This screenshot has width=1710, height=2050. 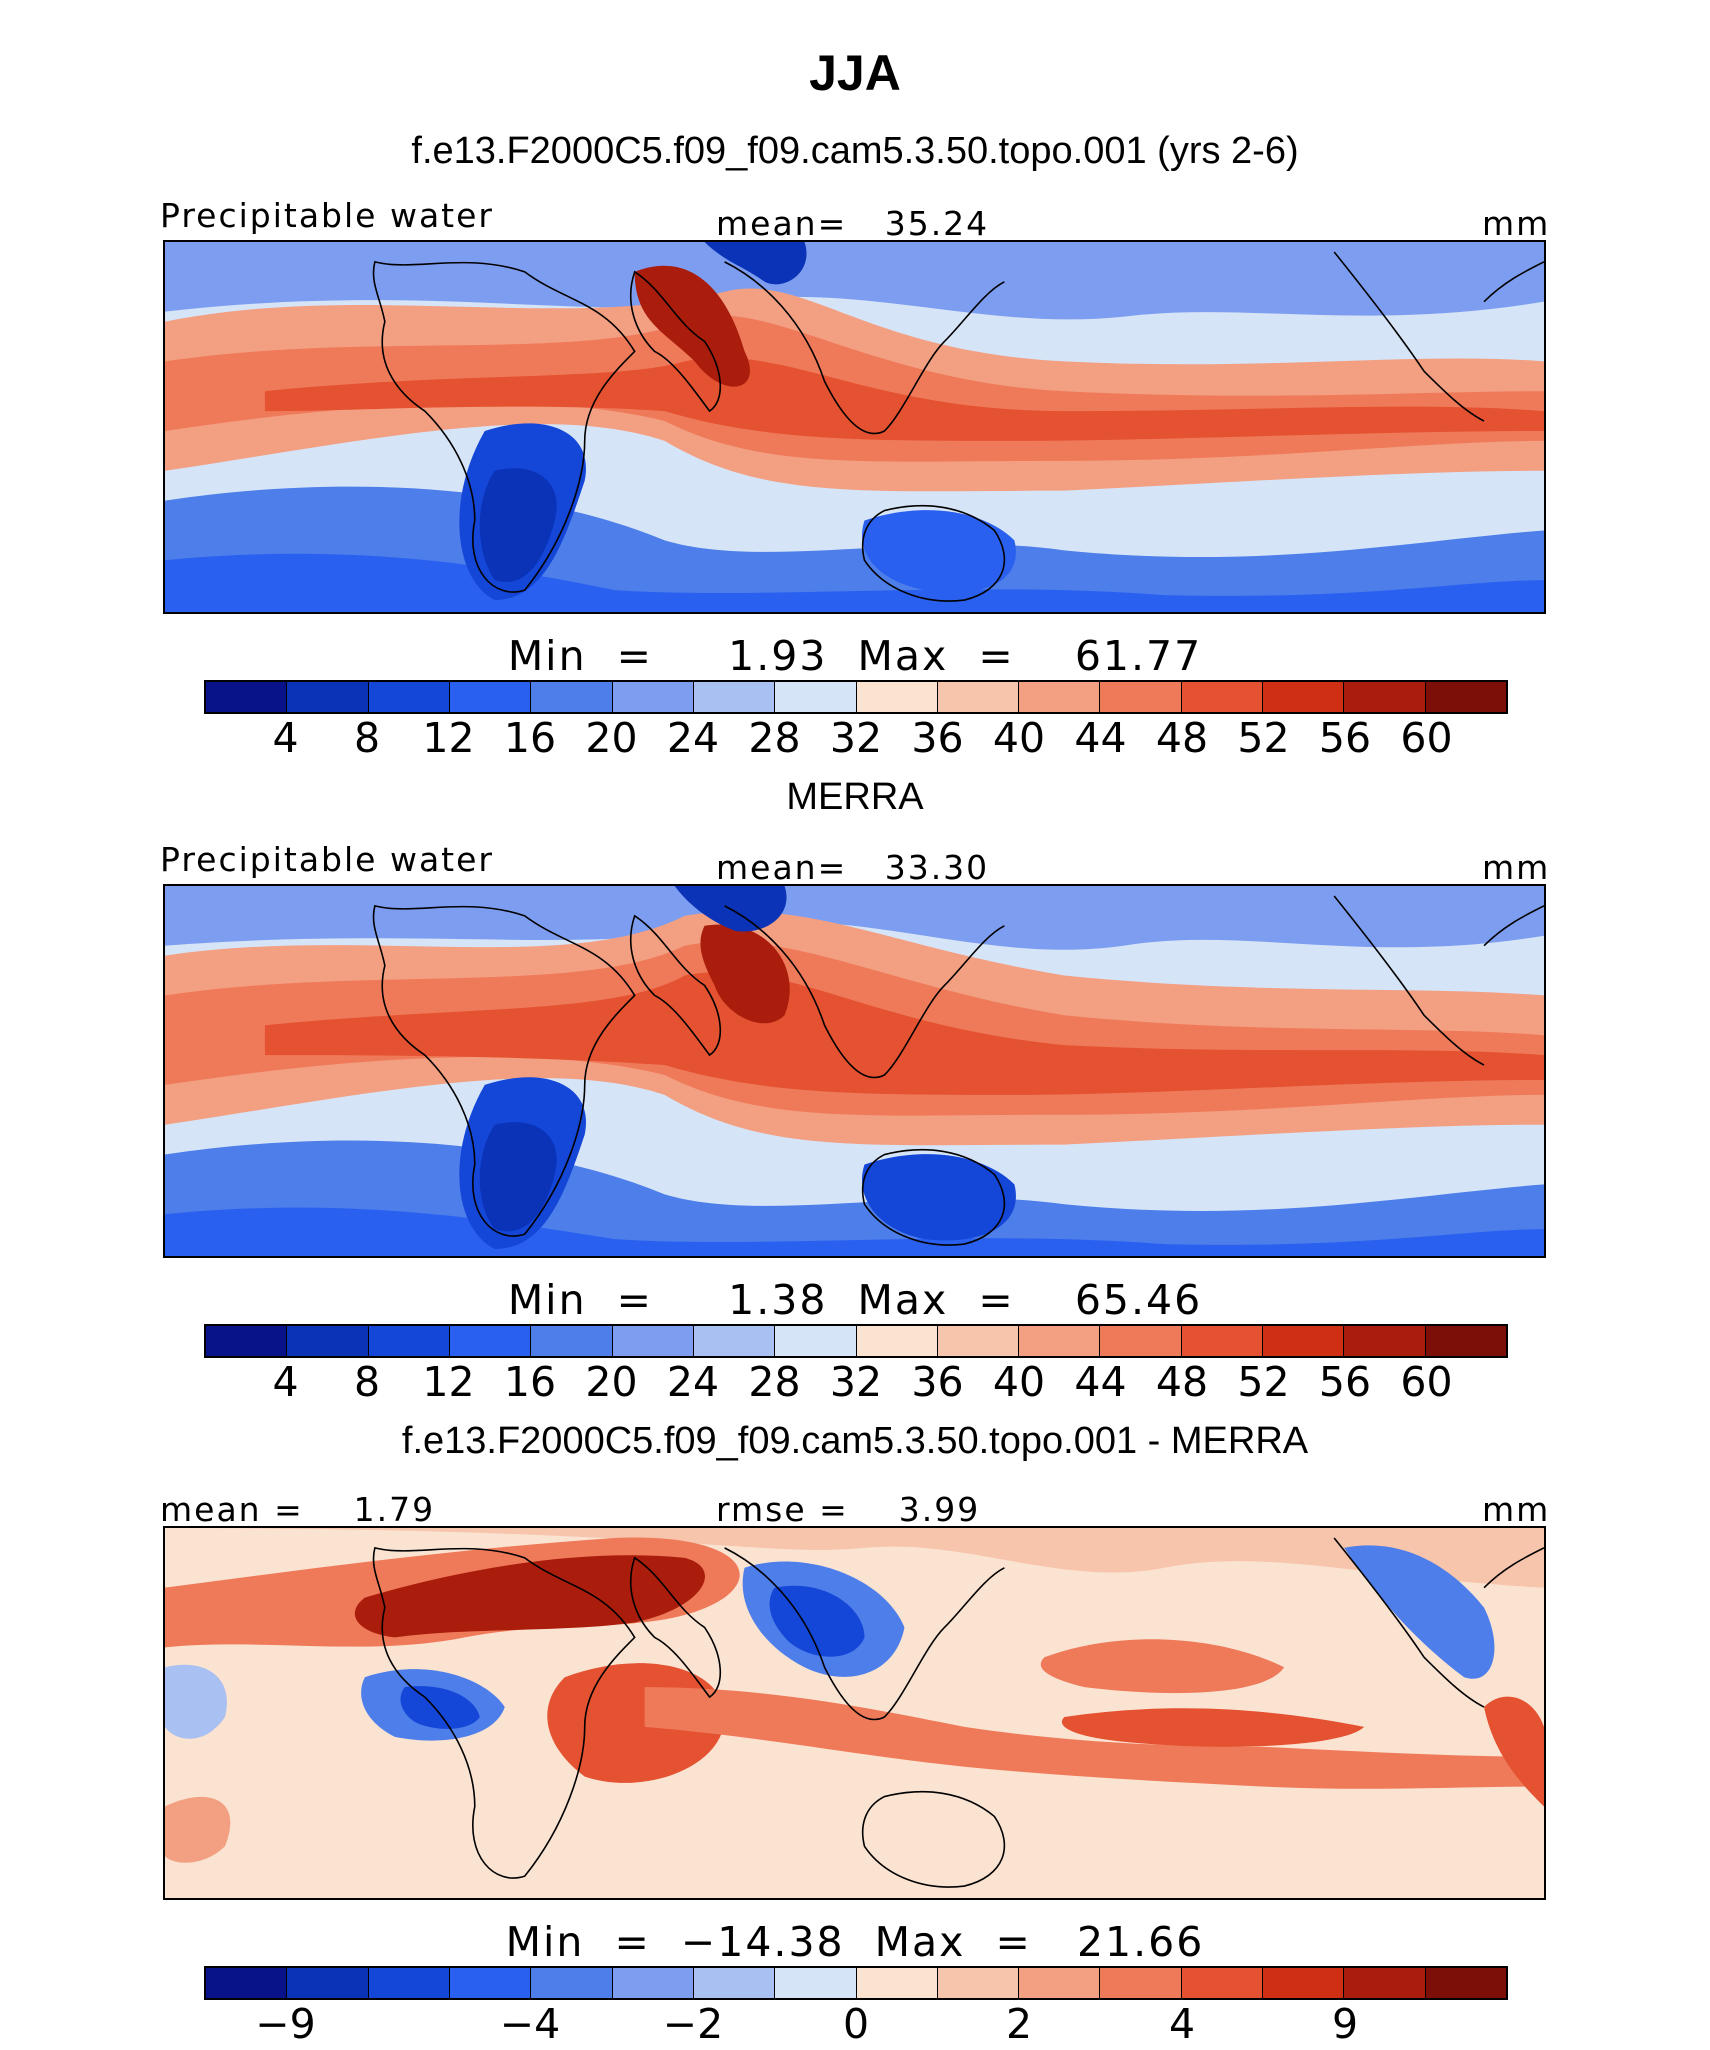 I want to click on panel-3-units-label: mm, so click(x=1516, y=1509).